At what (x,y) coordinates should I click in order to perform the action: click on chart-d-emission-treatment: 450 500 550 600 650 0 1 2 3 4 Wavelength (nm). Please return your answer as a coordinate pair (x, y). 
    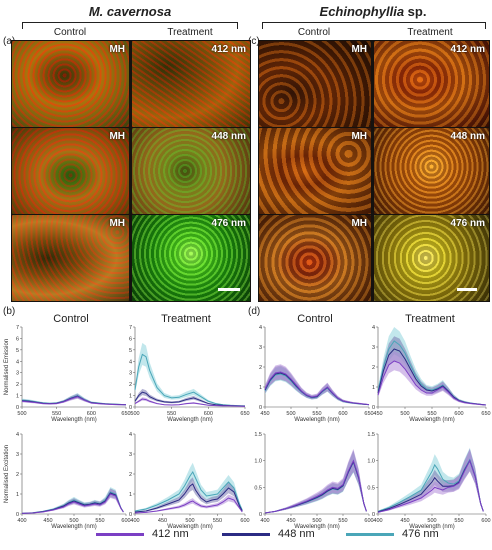
    Looking at the image, I should click on (431, 374).